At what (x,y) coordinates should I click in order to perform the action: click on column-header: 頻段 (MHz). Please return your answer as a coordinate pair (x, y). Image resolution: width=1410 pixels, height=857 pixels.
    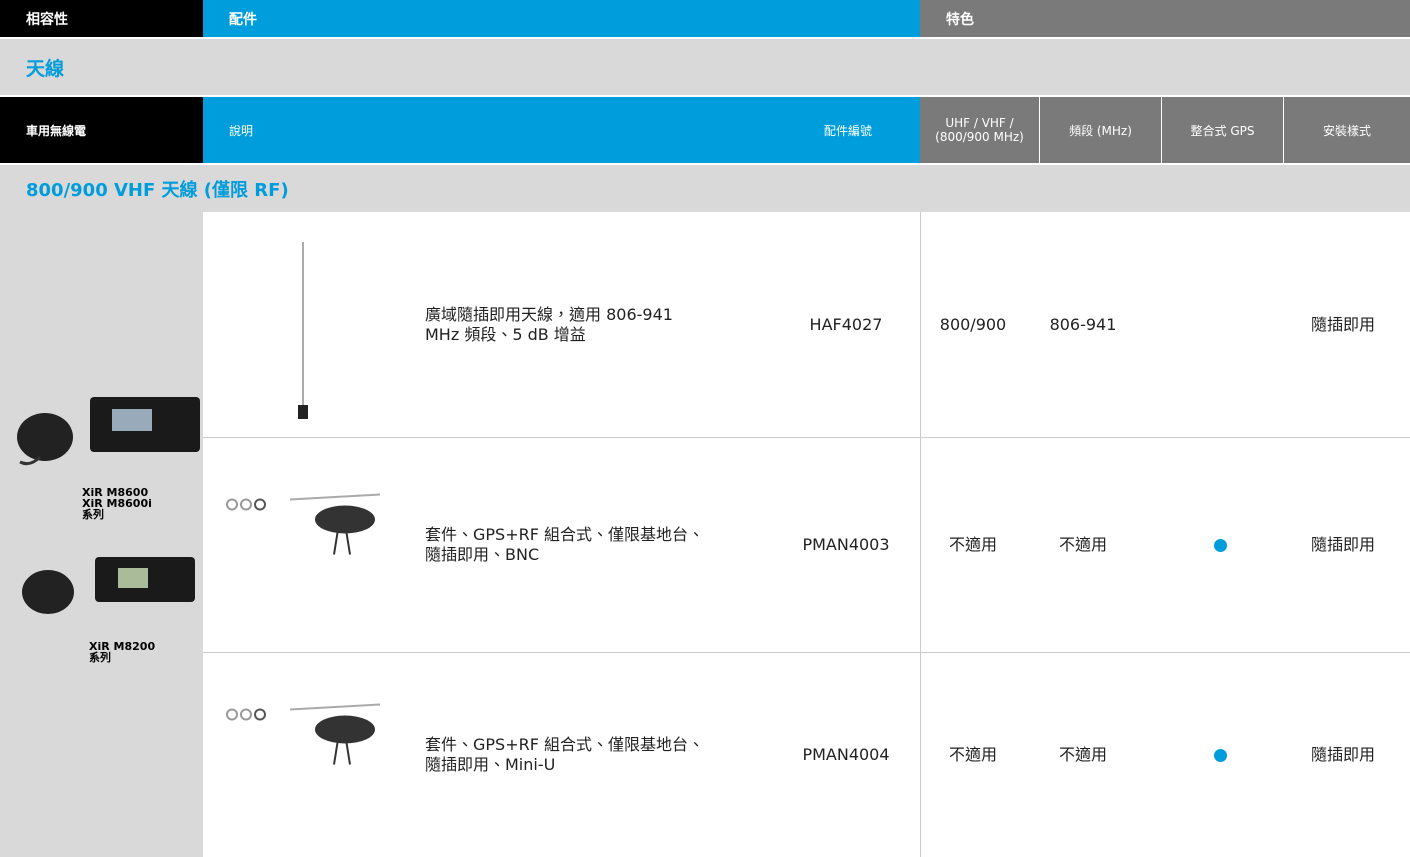
    Looking at the image, I should click on (1100, 130).